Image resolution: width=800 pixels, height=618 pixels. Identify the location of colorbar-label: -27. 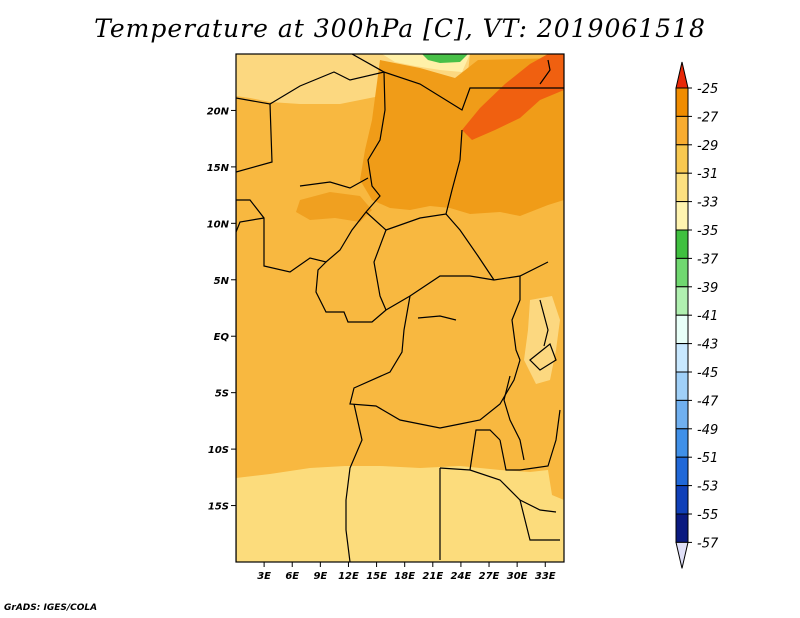
(708, 117).